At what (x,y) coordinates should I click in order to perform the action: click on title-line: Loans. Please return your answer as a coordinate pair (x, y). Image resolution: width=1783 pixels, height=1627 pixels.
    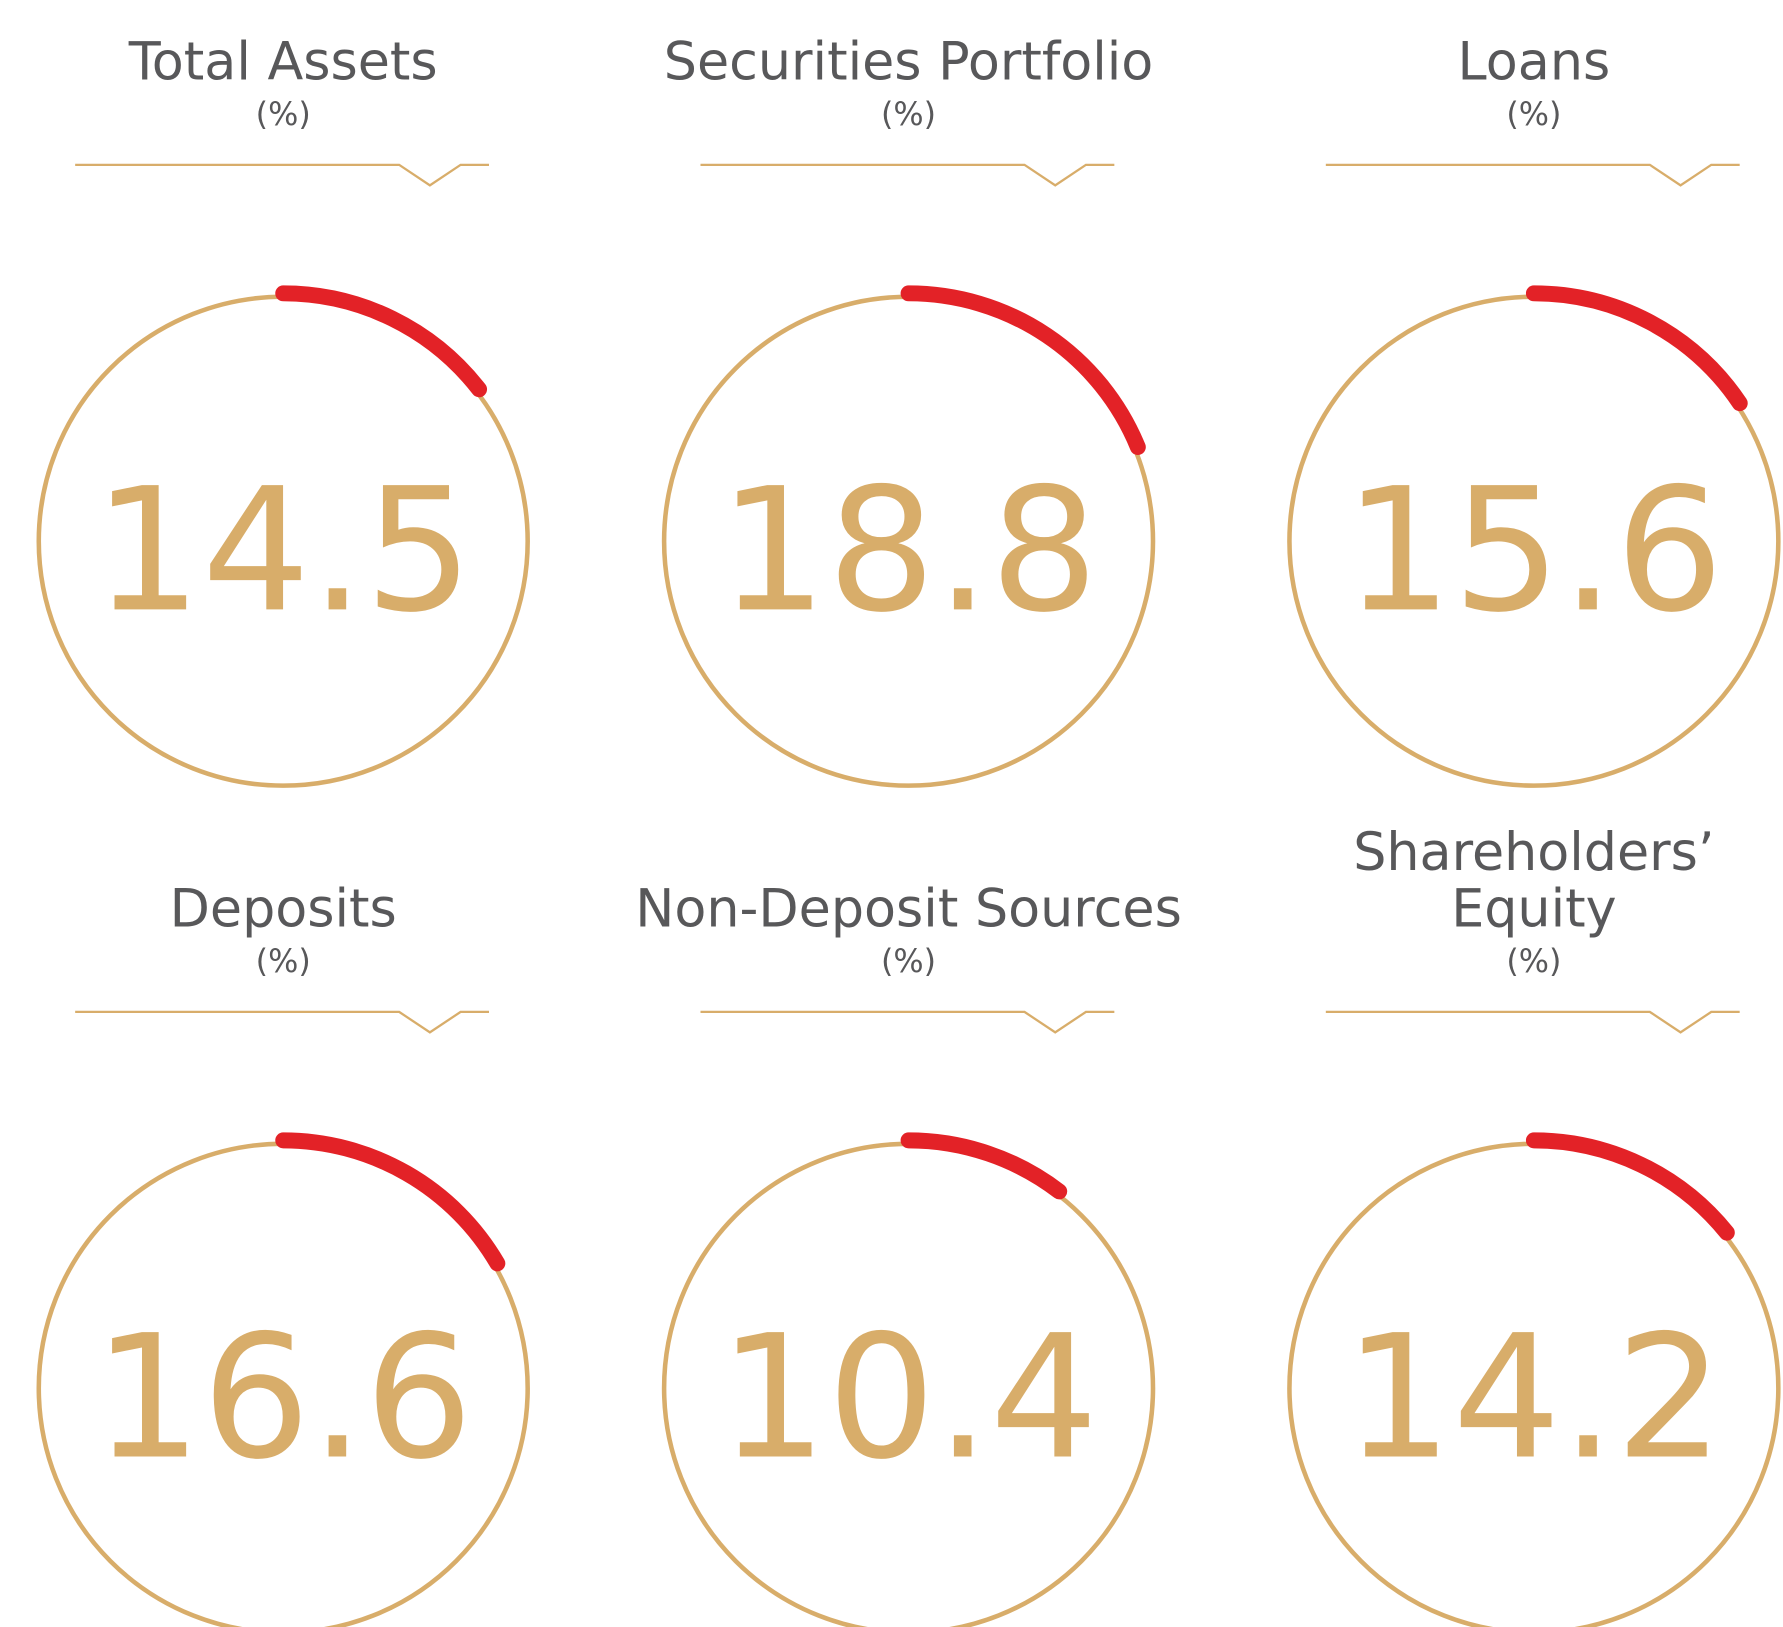
    Looking at the image, I should click on (1534, 62).